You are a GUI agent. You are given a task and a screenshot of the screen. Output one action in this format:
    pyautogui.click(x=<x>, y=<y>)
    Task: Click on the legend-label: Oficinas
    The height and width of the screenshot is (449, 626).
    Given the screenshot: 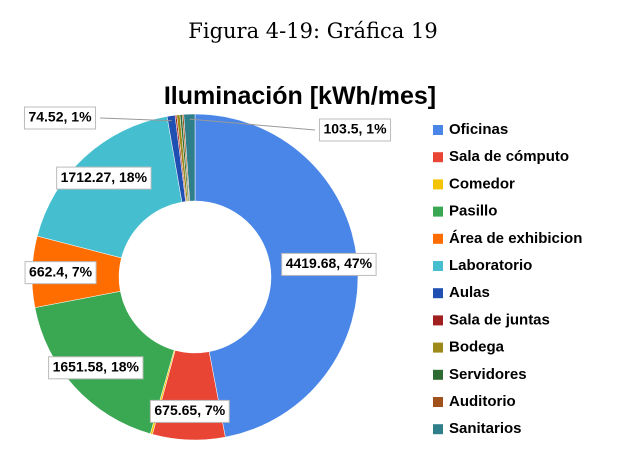 What is the action you would take?
    pyautogui.click(x=478, y=129)
    